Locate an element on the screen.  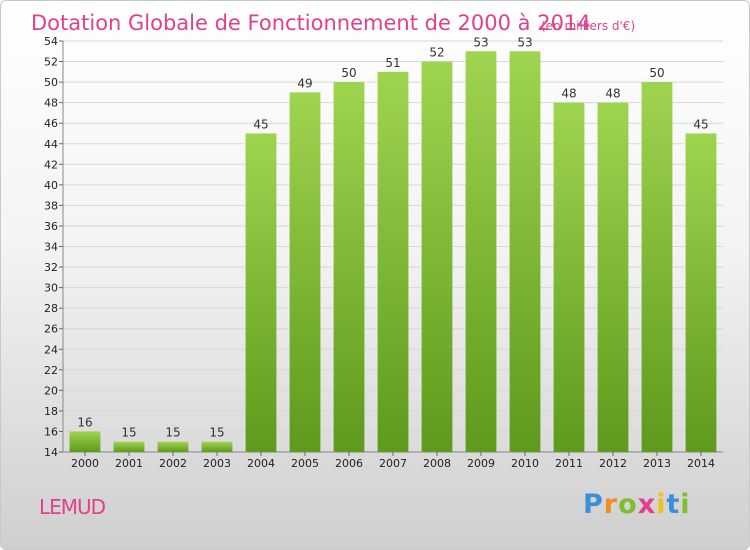
y-tick-label: 48 is located at coordinates (51, 103).